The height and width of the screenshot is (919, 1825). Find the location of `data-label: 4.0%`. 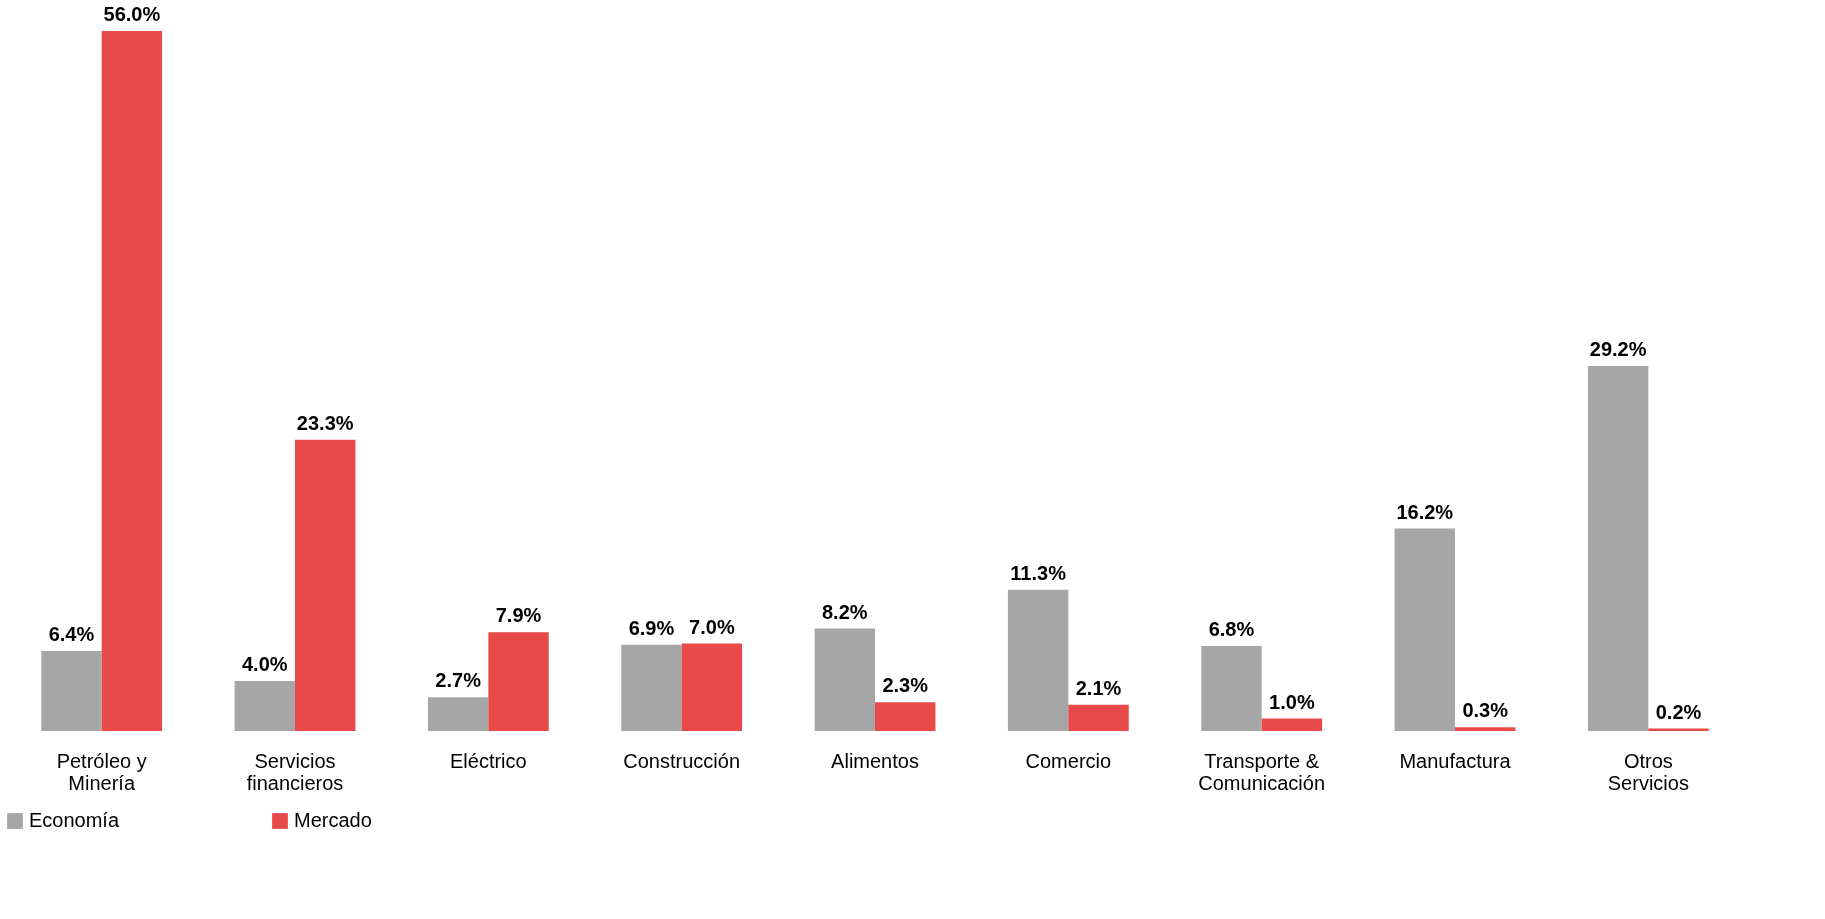

data-label: 4.0% is located at coordinates (264, 664).